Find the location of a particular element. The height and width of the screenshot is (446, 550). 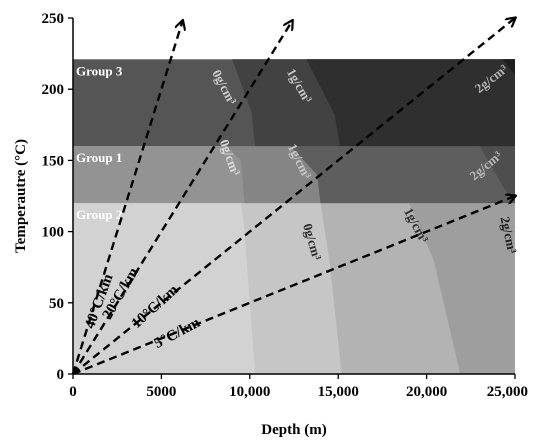

y-tick-label-0: 0 is located at coordinates (61, 375).